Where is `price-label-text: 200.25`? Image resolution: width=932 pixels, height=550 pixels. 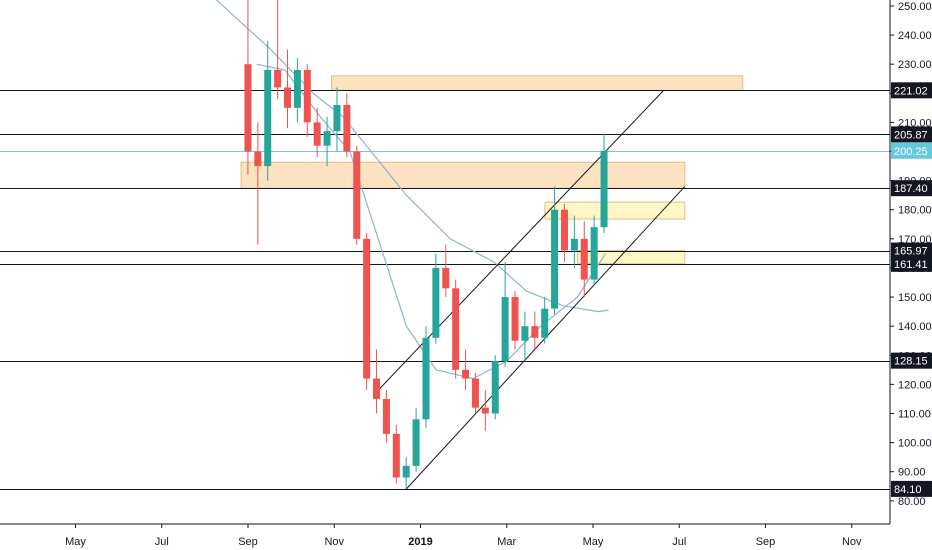
price-label-text: 200.25 is located at coordinates (911, 152).